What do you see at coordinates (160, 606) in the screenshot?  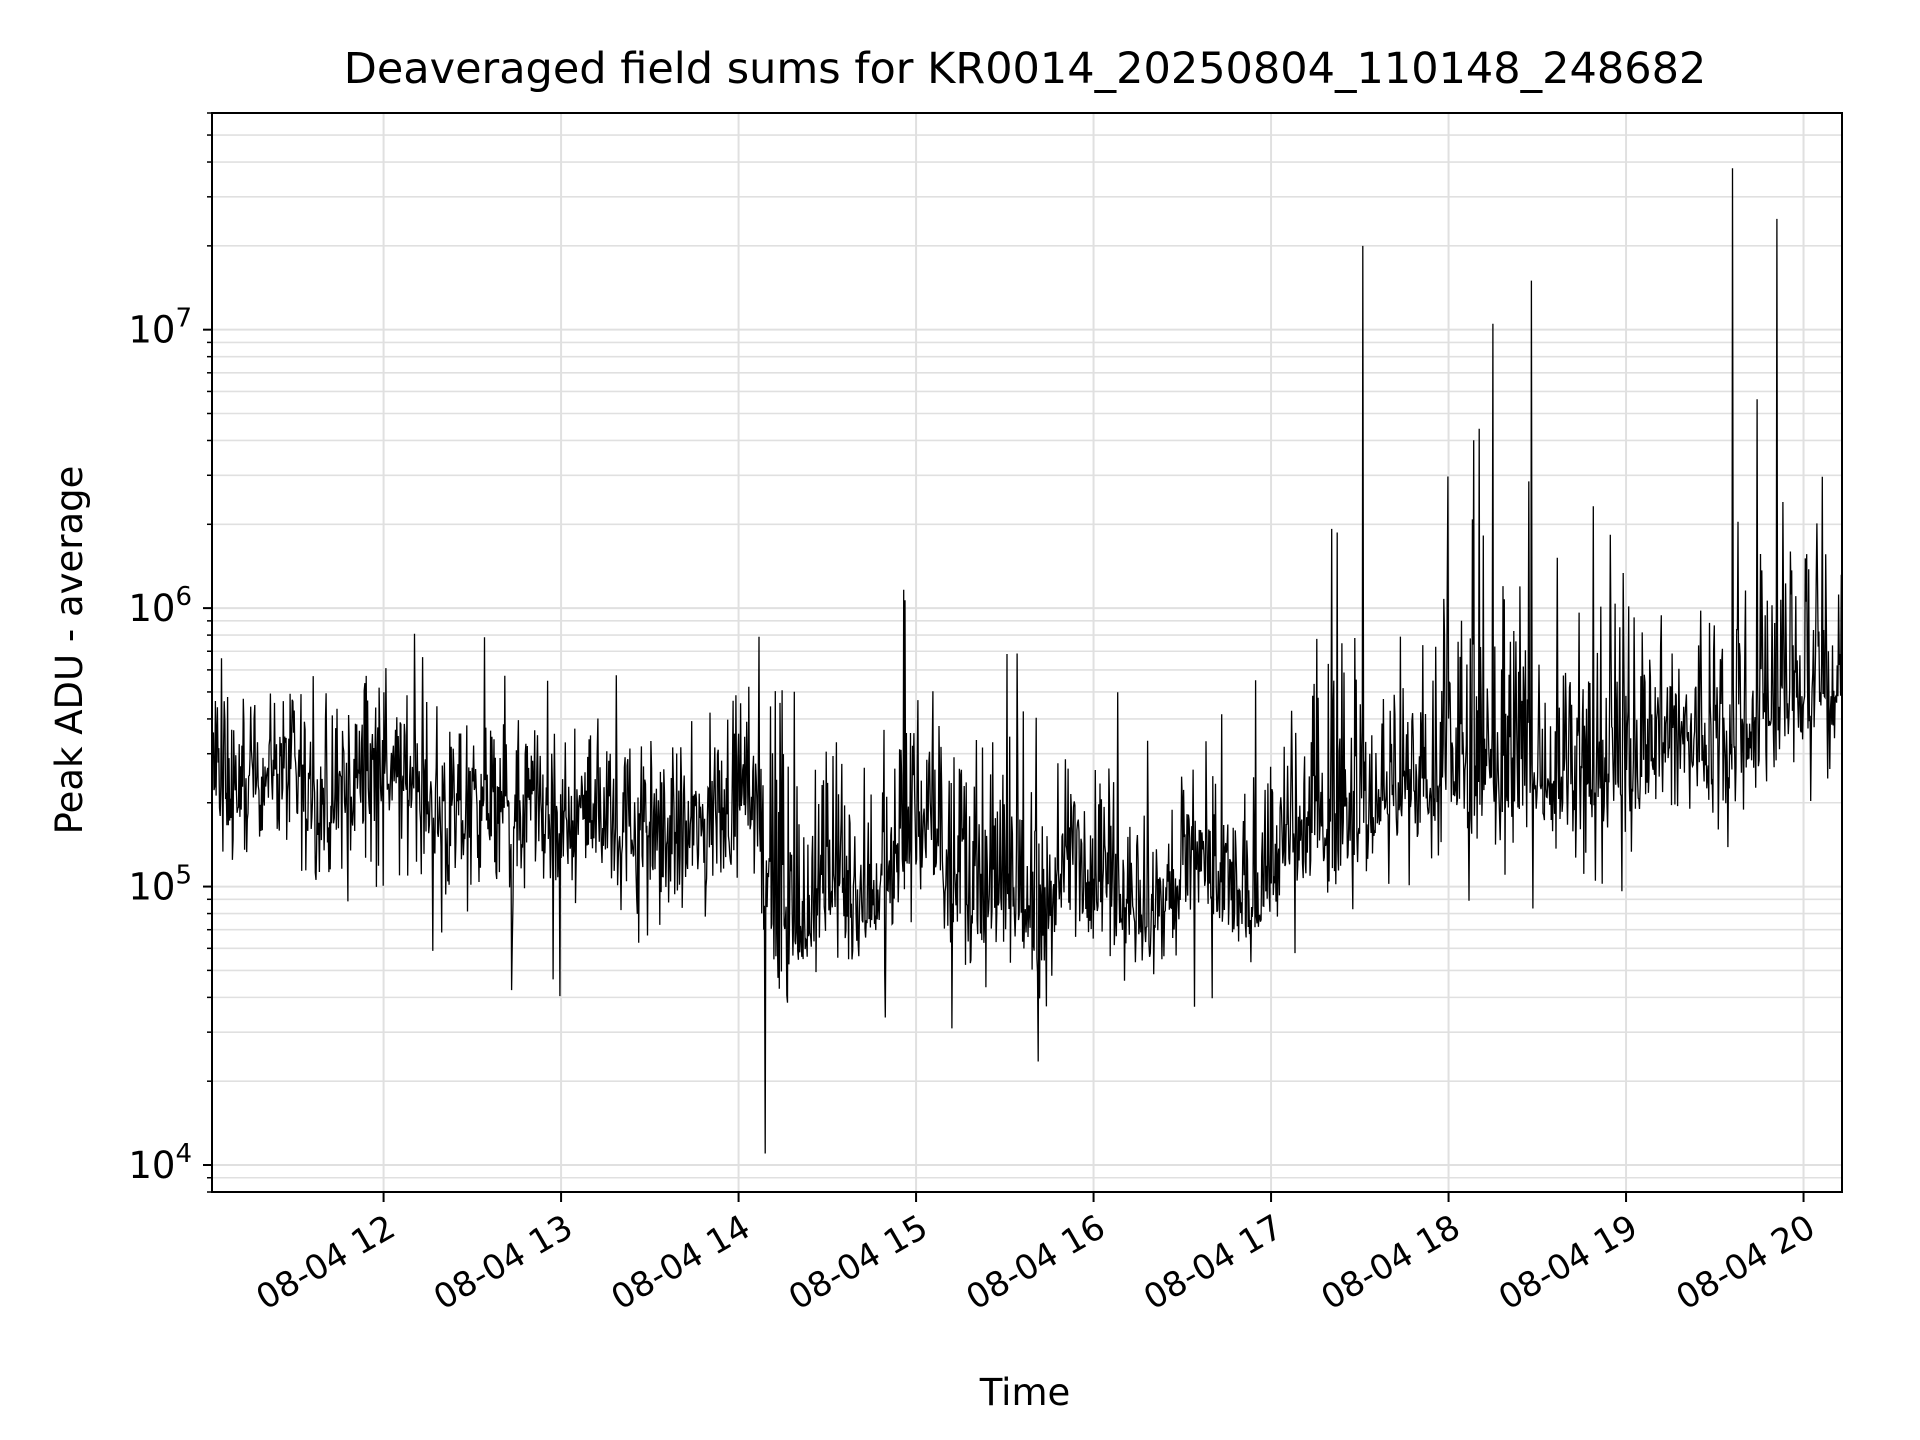 I see `y-tick-label: 106` at bounding box center [160, 606].